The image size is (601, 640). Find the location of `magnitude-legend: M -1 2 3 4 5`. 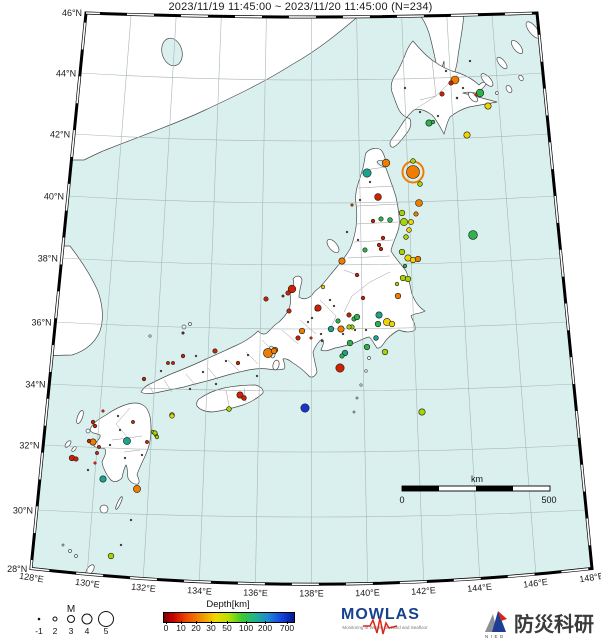

magnitude-legend: M -1 2 3 4 5 is located at coordinates (74, 620).